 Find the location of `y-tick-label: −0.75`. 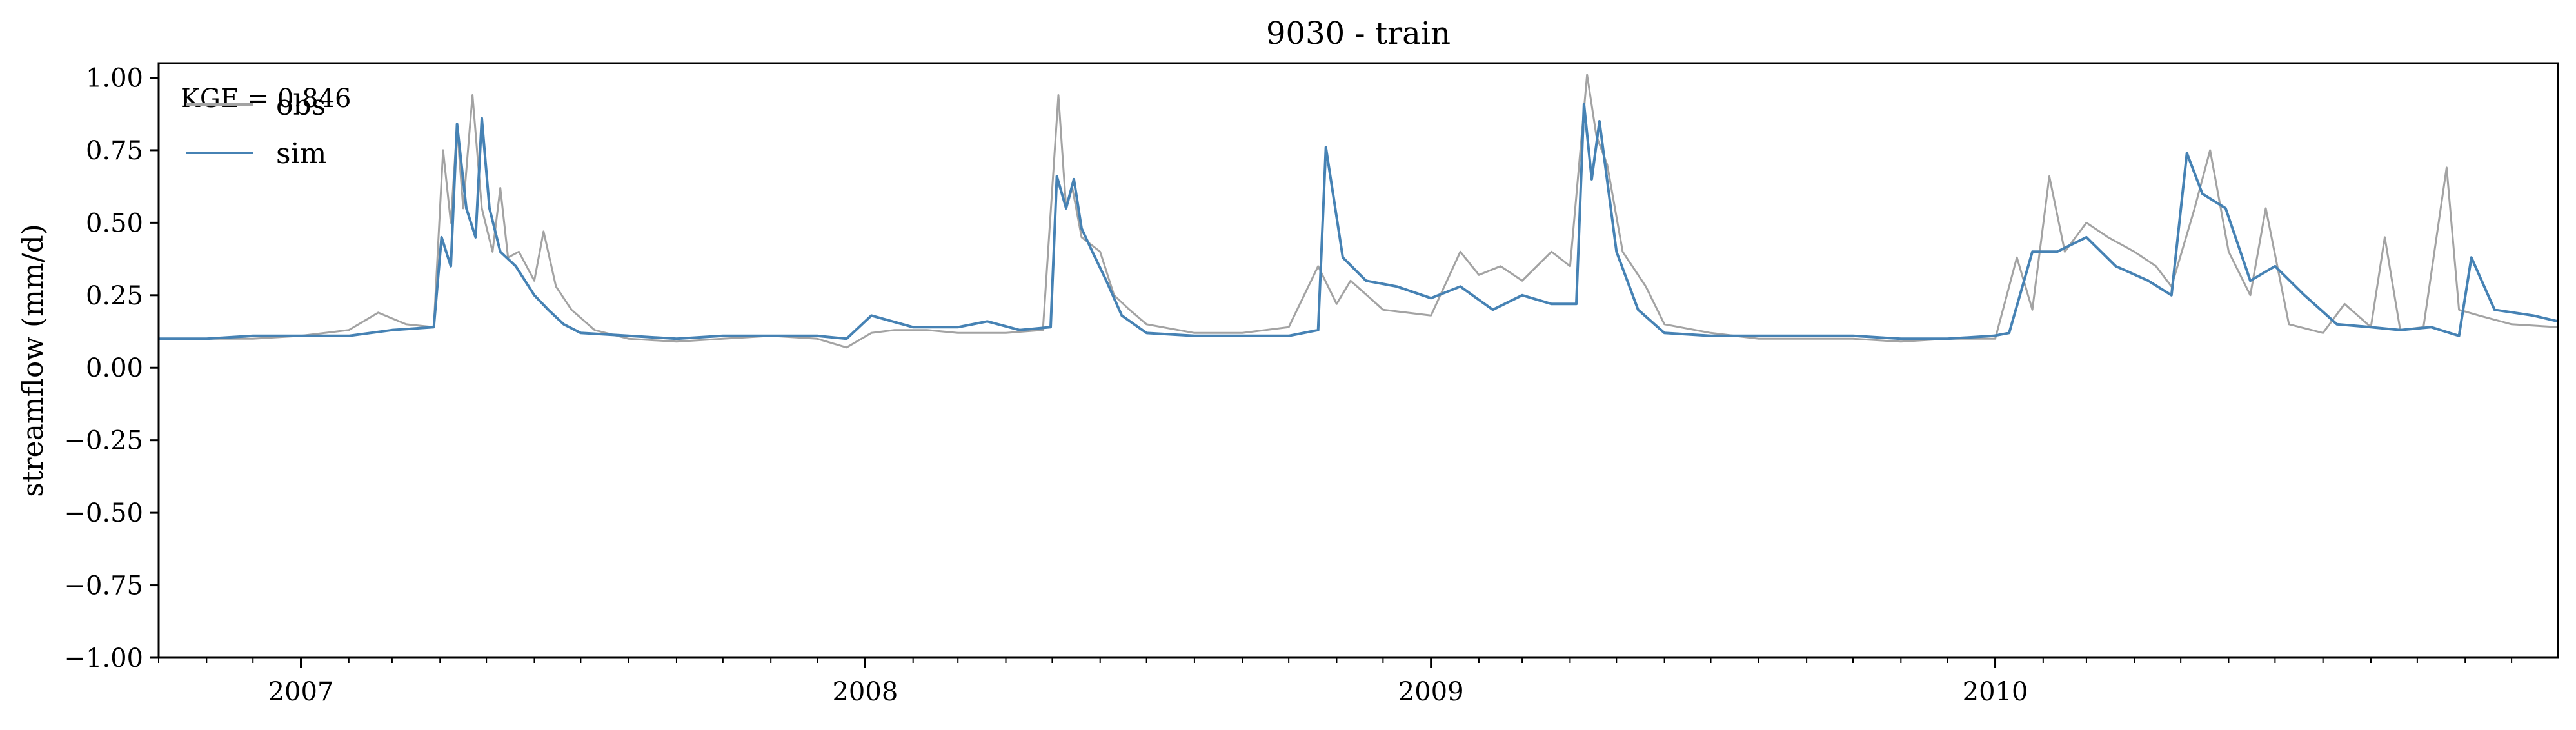

y-tick-label: −0.75 is located at coordinates (104, 586).